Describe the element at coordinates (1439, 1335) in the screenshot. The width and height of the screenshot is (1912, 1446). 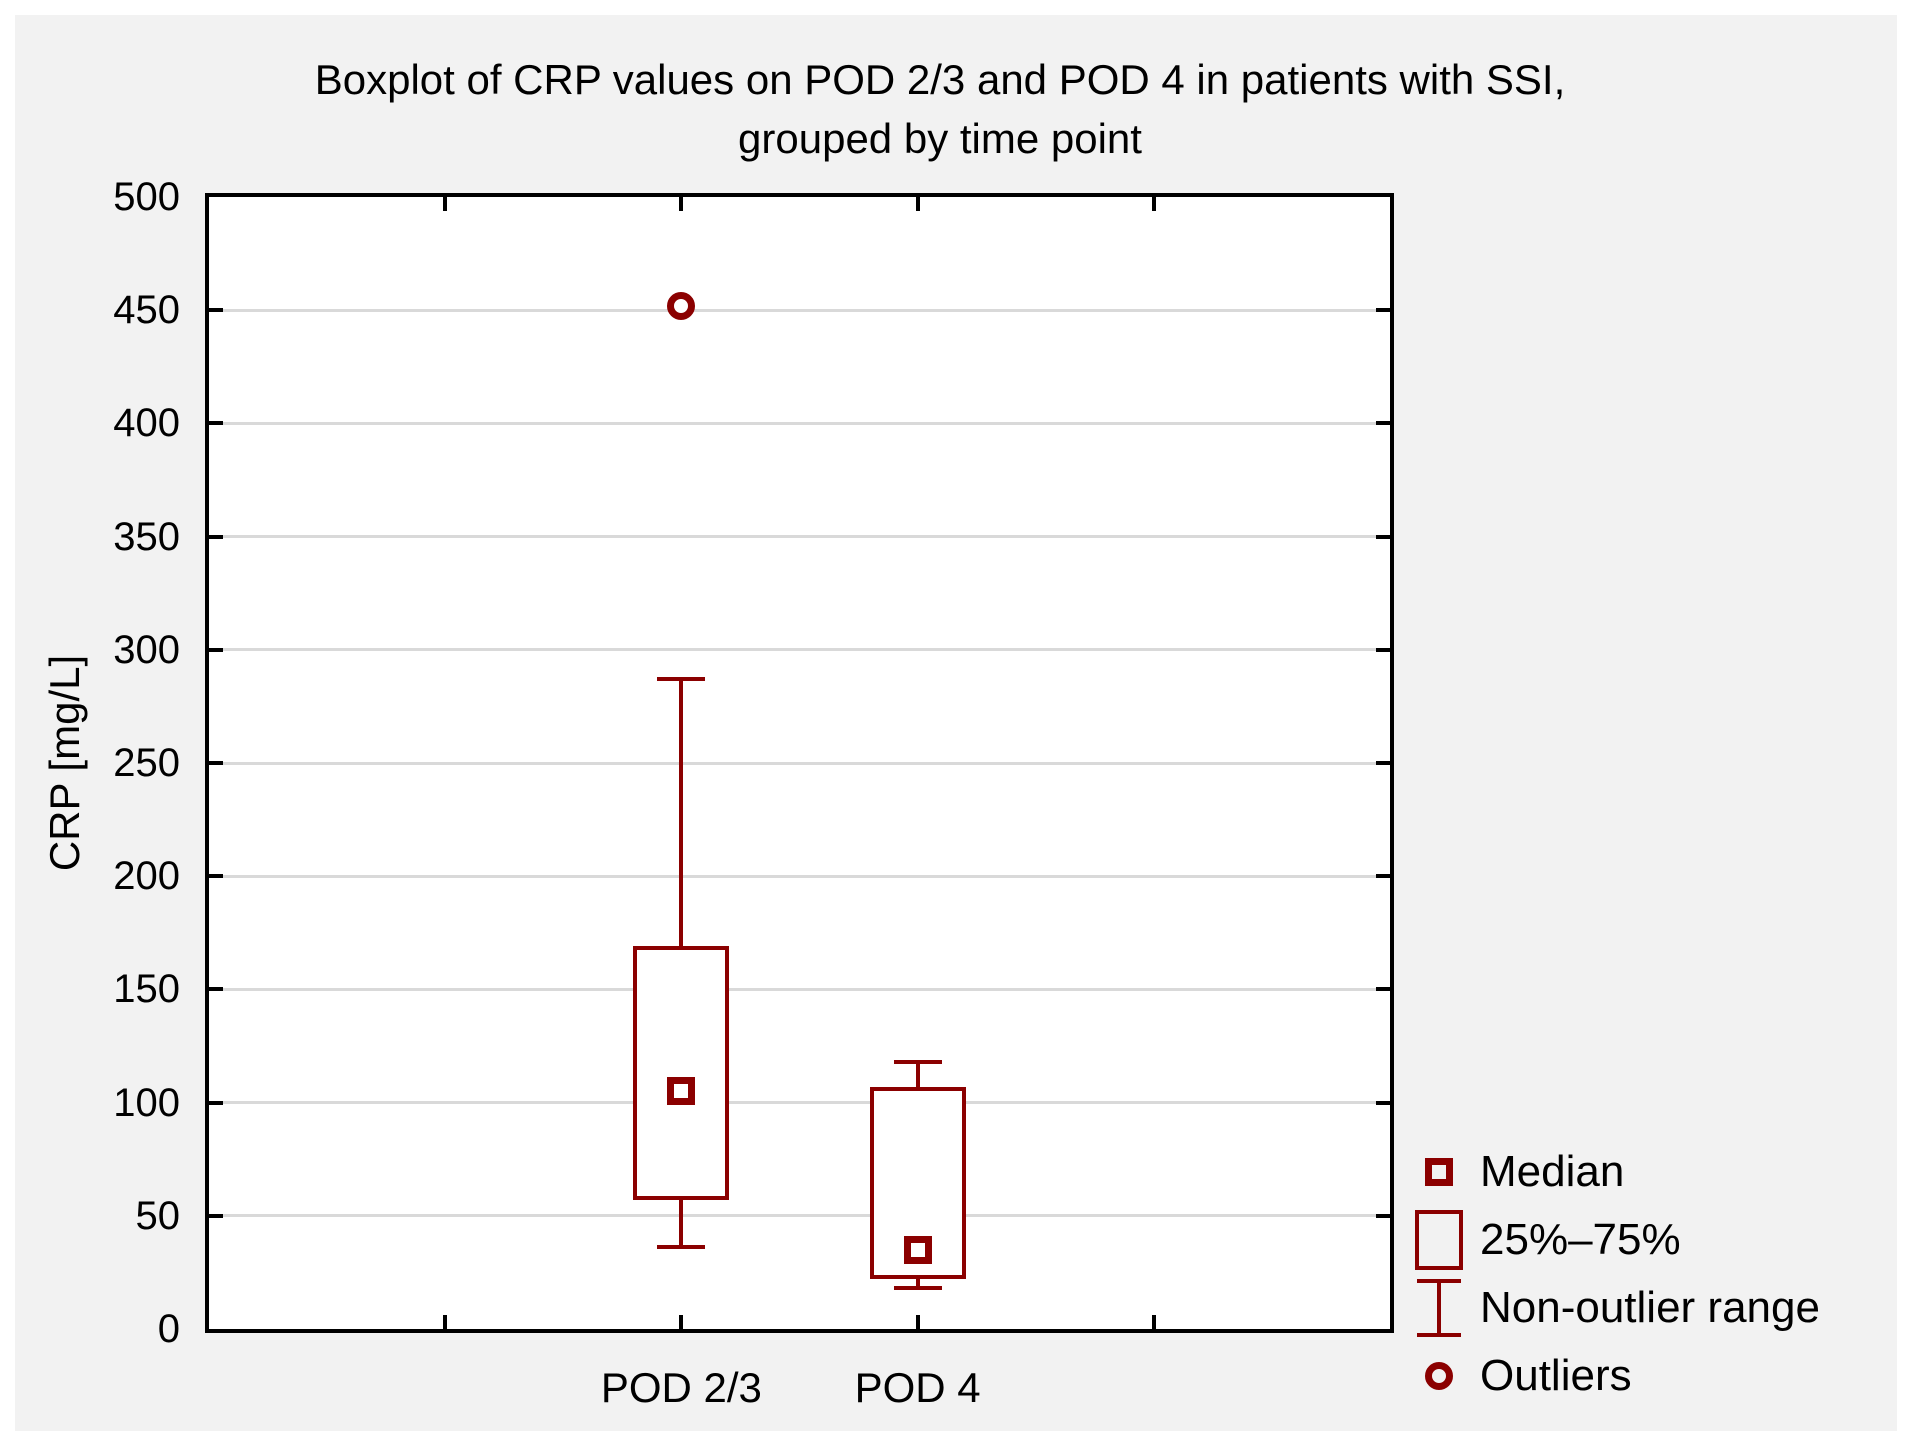
I see `whisker-cap-bottom` at that location.